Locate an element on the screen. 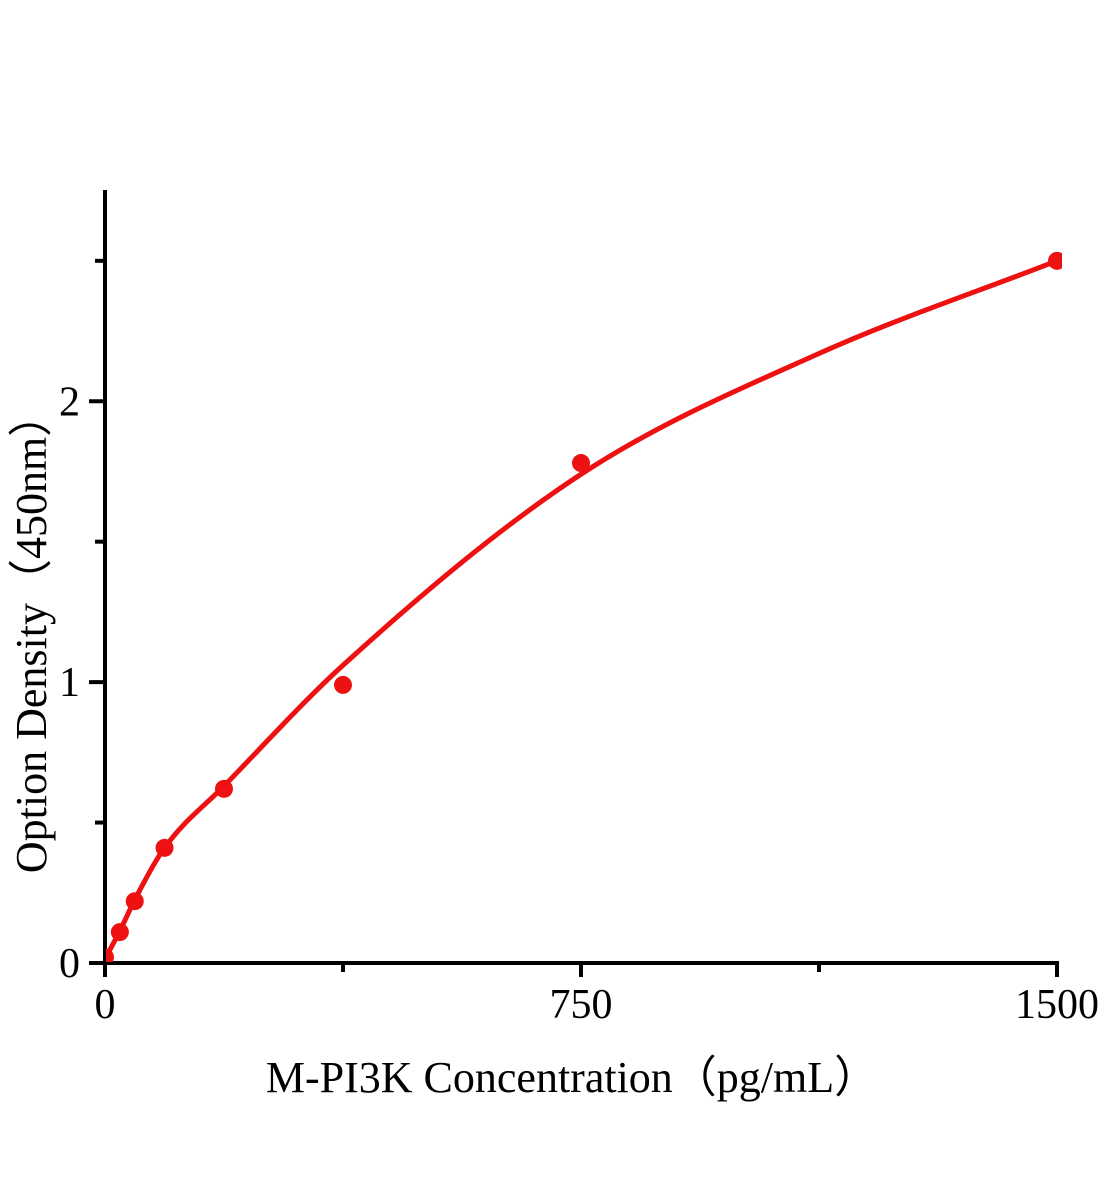  y-axis-title: Option Density（450nm） is located at coordinates (31, 633).